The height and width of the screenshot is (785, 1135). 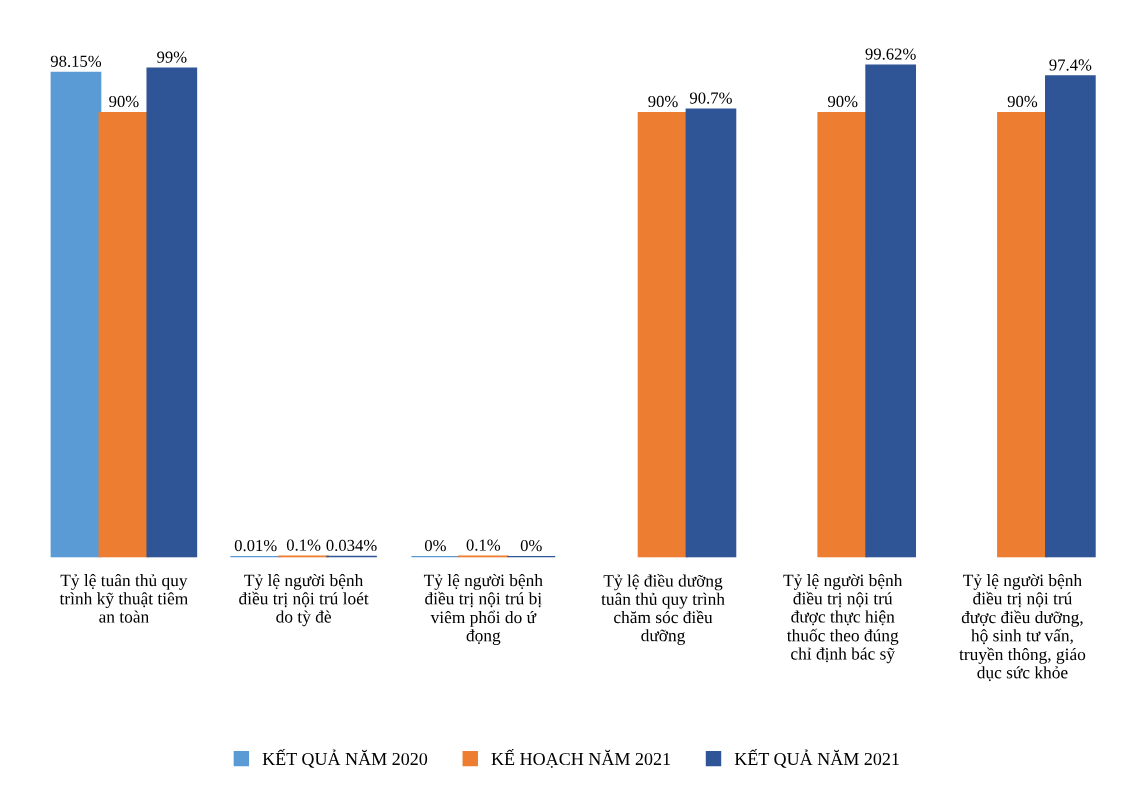 I want to click on legend-label: KẾT QUẢ NĂM 2021, so click(x=816, y=758).